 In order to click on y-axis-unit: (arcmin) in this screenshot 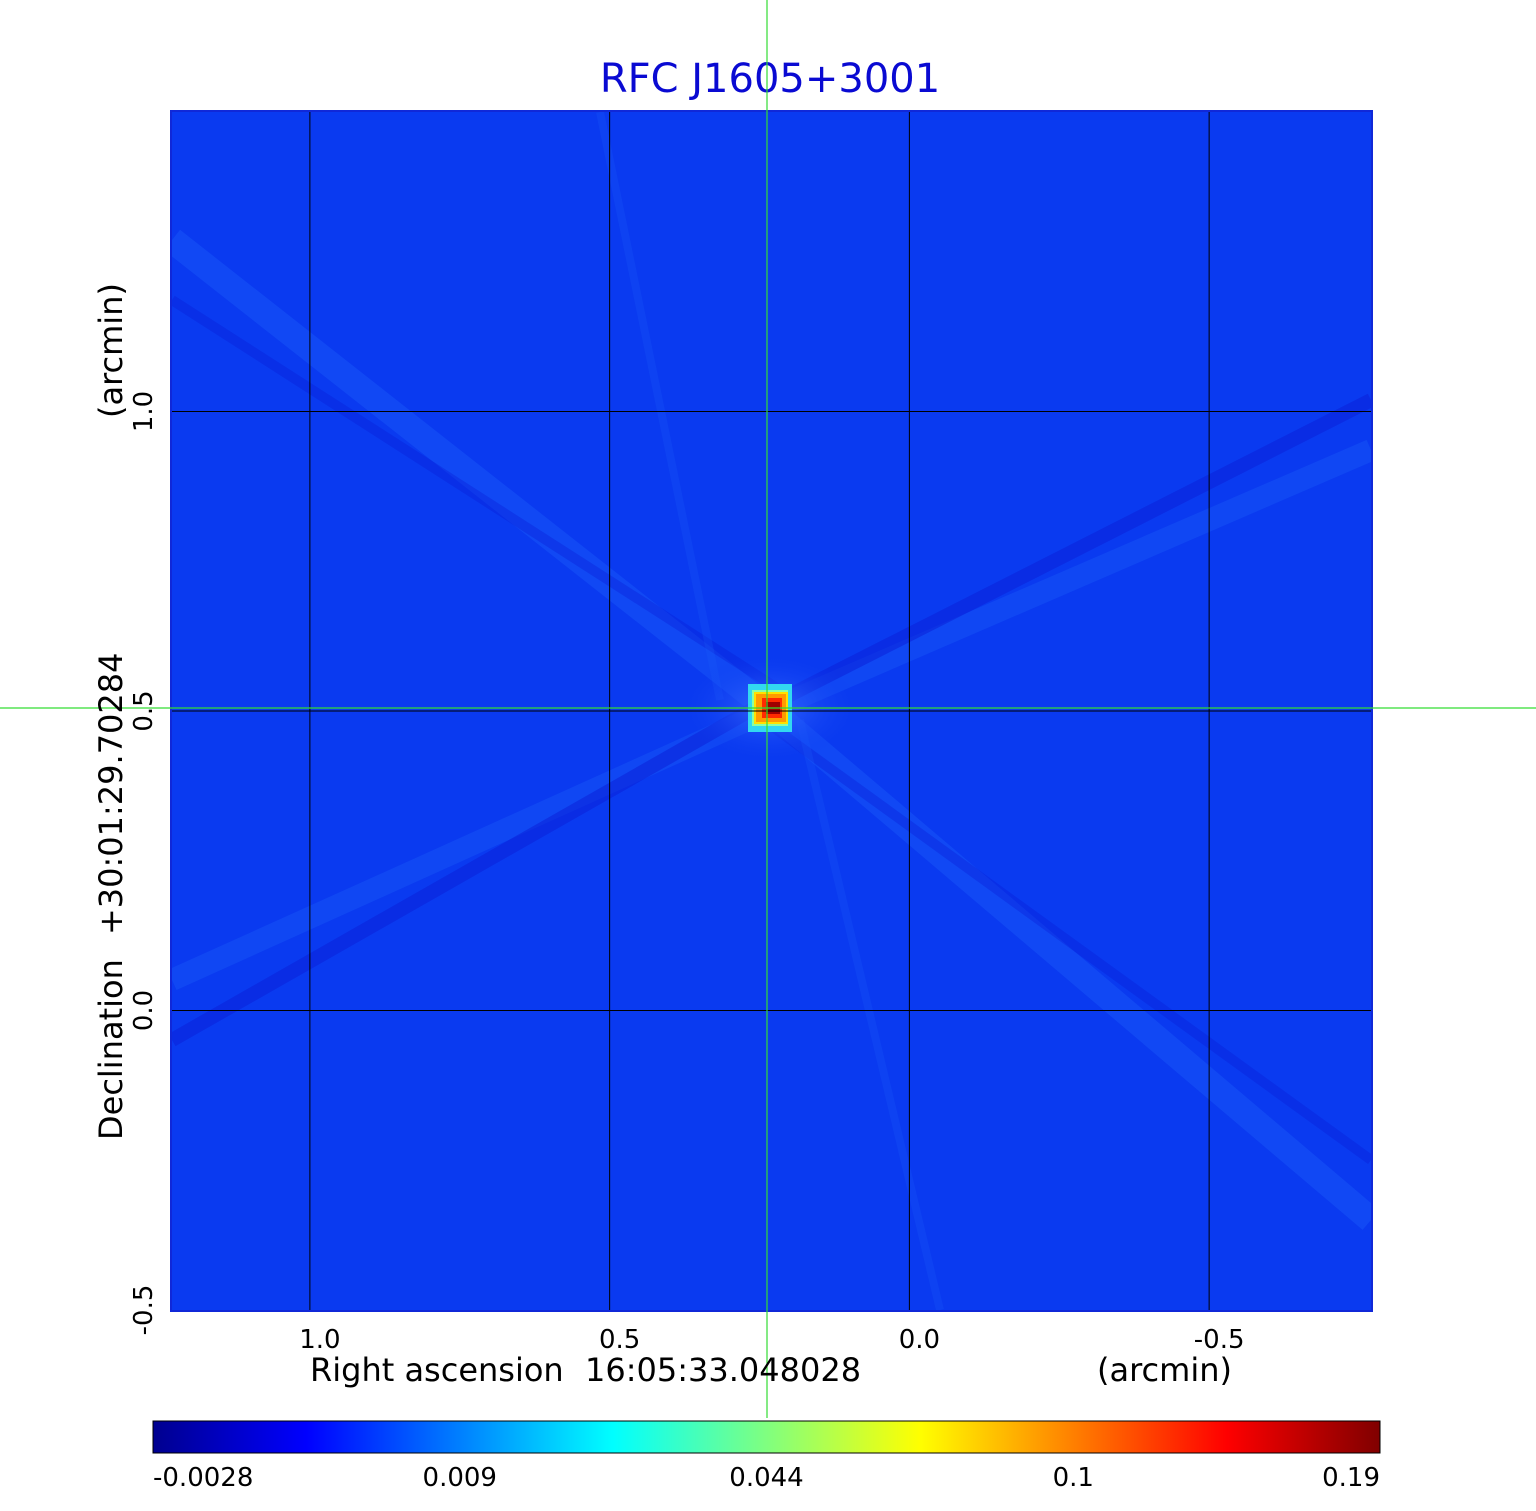, I will do `click(111, 350)`.